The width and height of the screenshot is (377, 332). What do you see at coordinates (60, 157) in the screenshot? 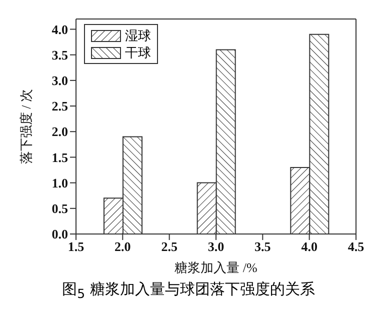
I see `y-tick-label: 1.5` at bounding box center [60, 157].